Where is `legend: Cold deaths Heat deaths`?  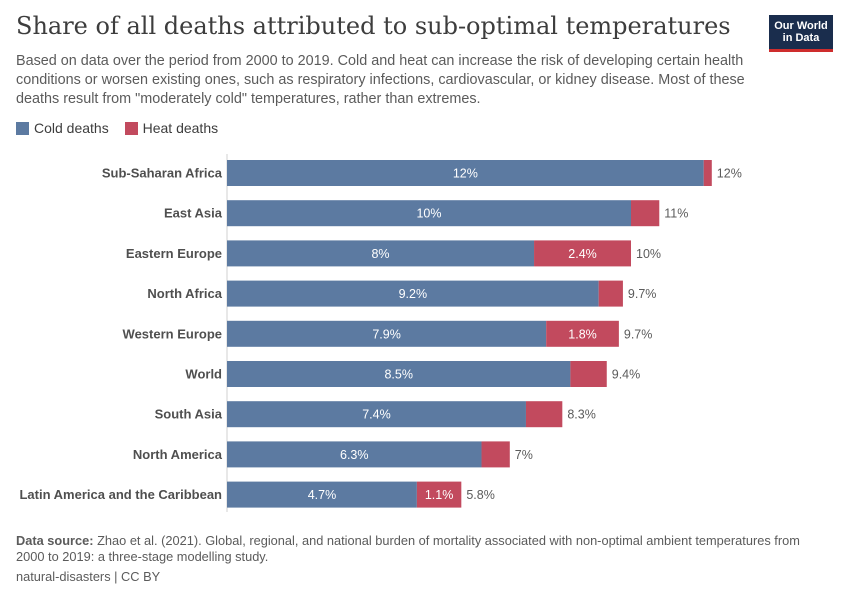 legend: Cold deaths Heat deaths is located at coordinates (123, 129).